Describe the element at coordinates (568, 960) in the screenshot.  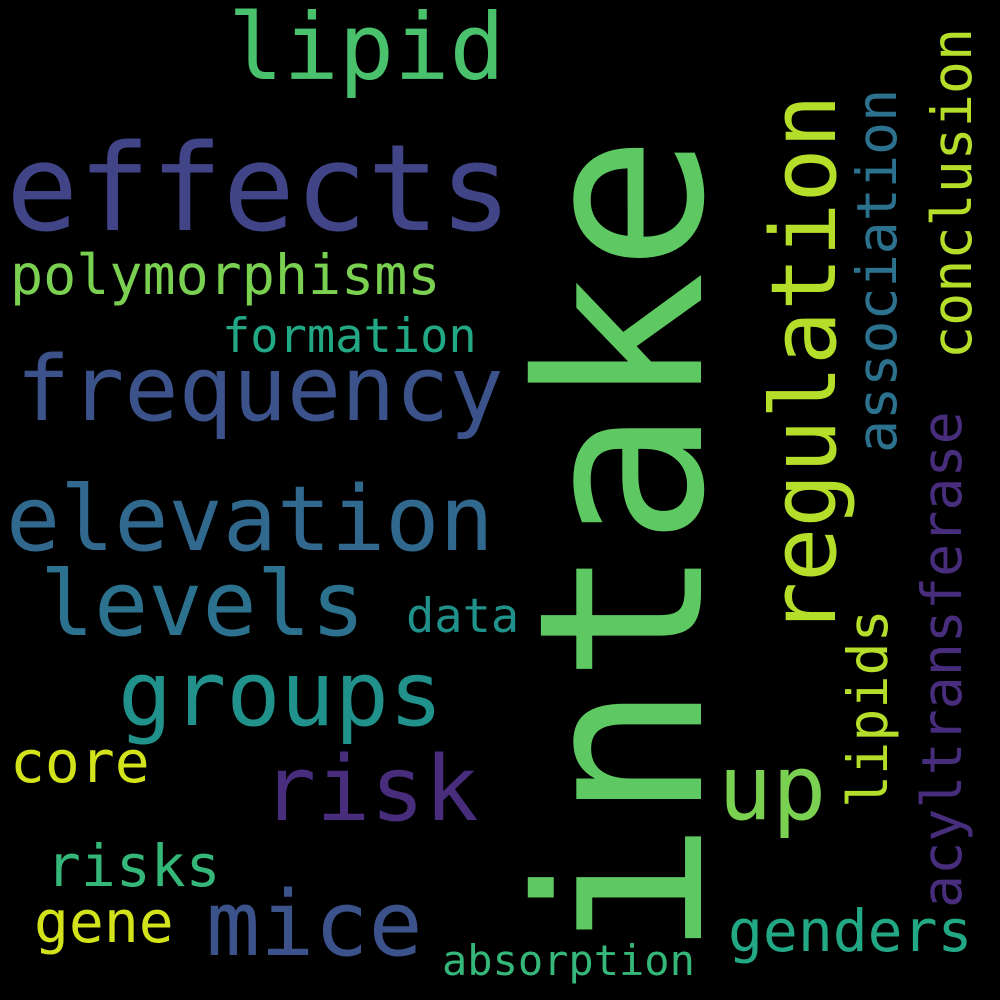
I see `word-absorption: absorption` at that location.